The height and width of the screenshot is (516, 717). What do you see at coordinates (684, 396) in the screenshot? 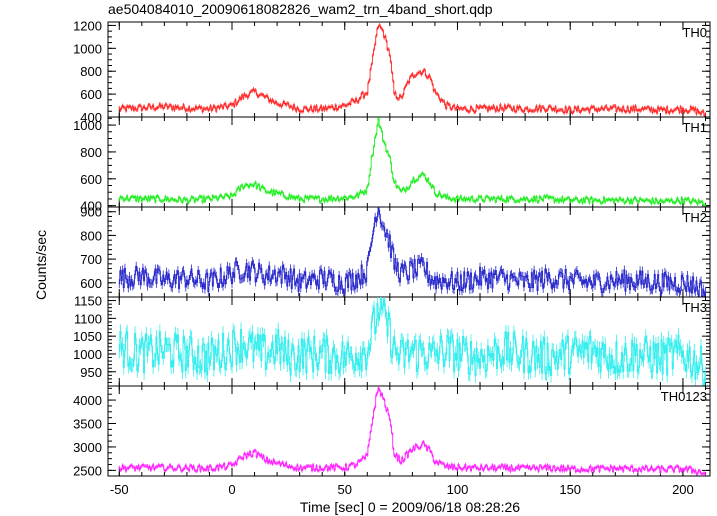
I see `band-label: TH0123` at bounding box center [684, 396].